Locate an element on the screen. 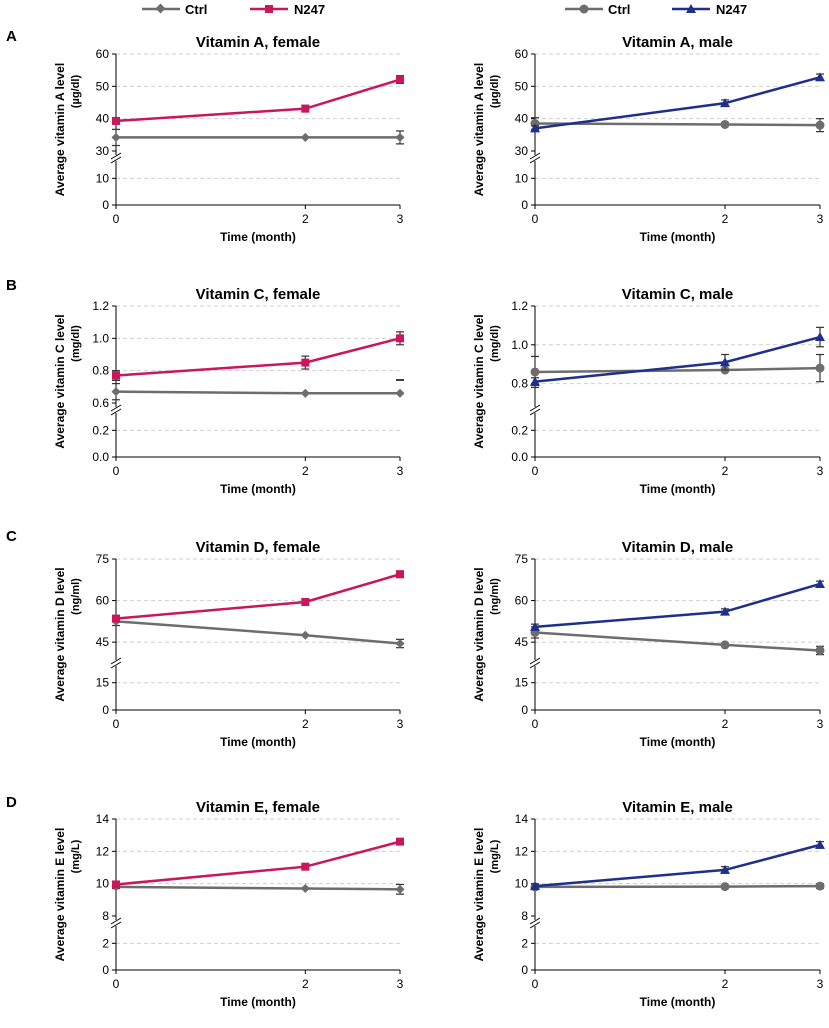 This screenshot has width=829, height=1028. chart-title: Vitamin A, female is located at coordinates (258, 42).